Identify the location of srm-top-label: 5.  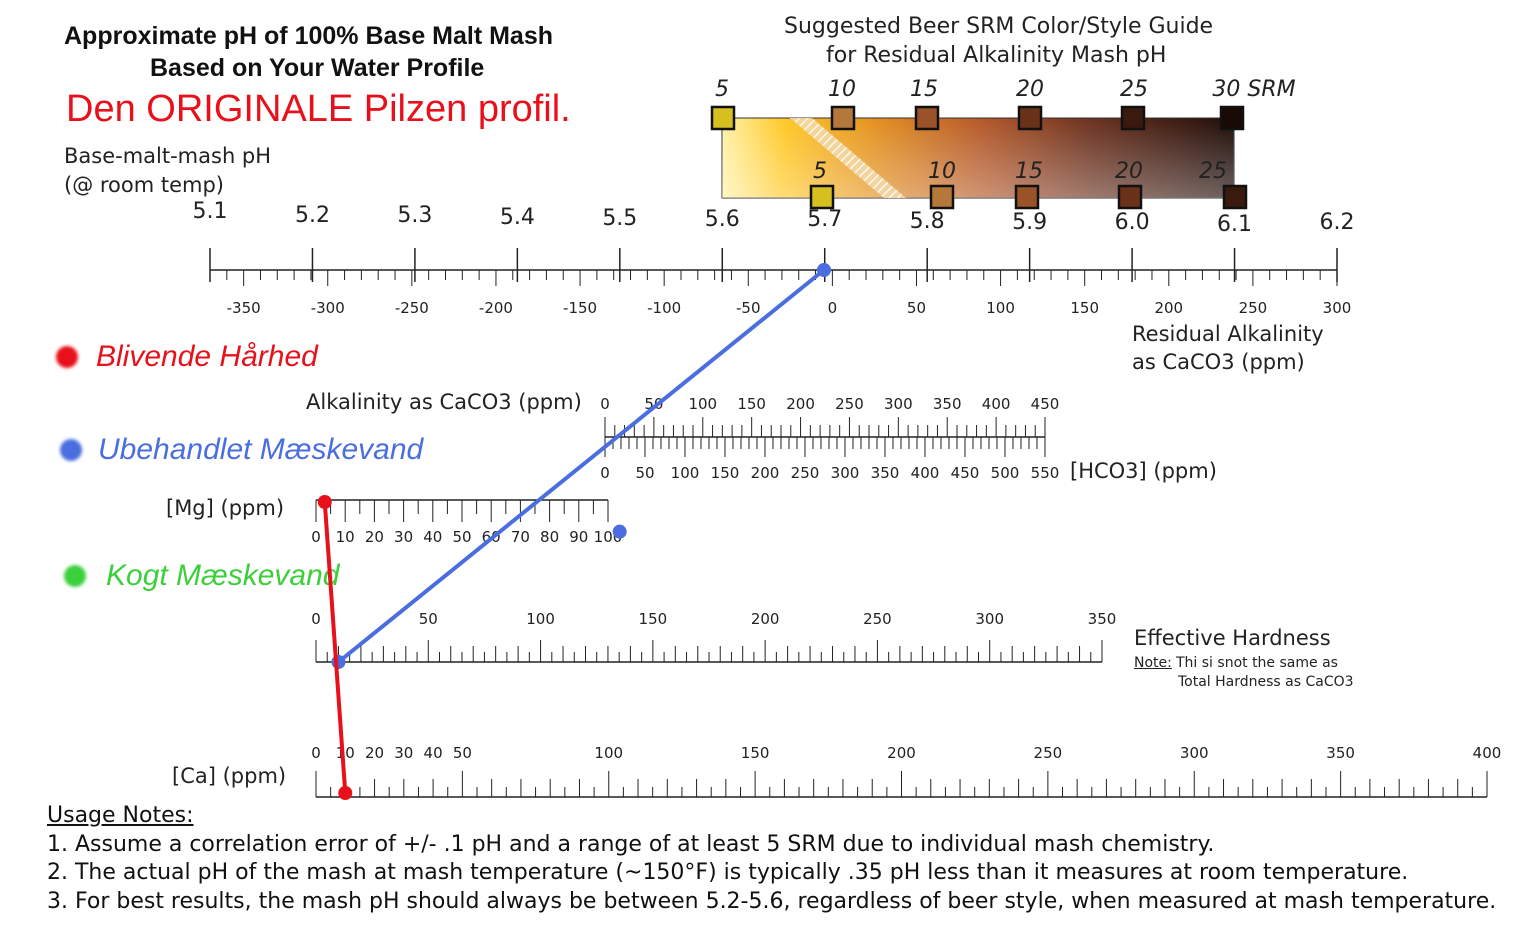
(722, 89).